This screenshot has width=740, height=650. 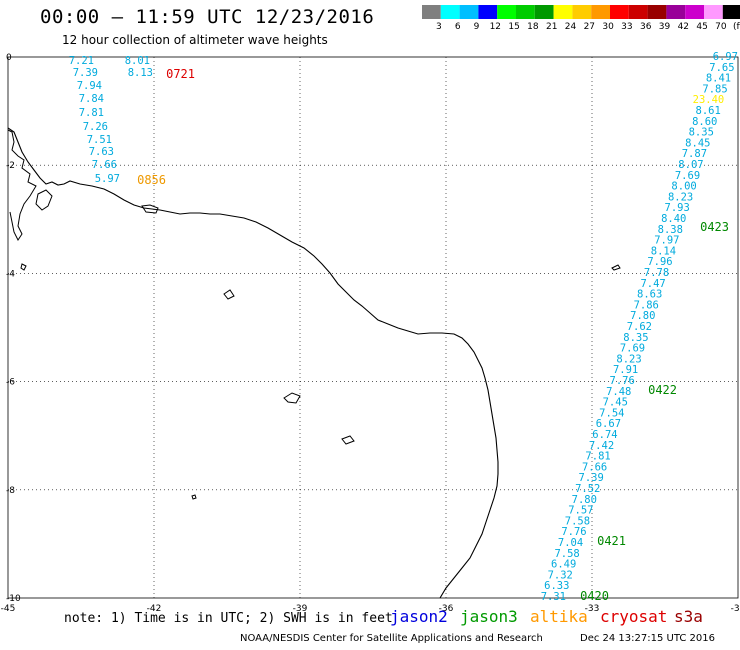 What do you see at coordinates (10, 383) in the screenshot?
I see `lat-tick-label: -6` at bounding box center [10, 383].